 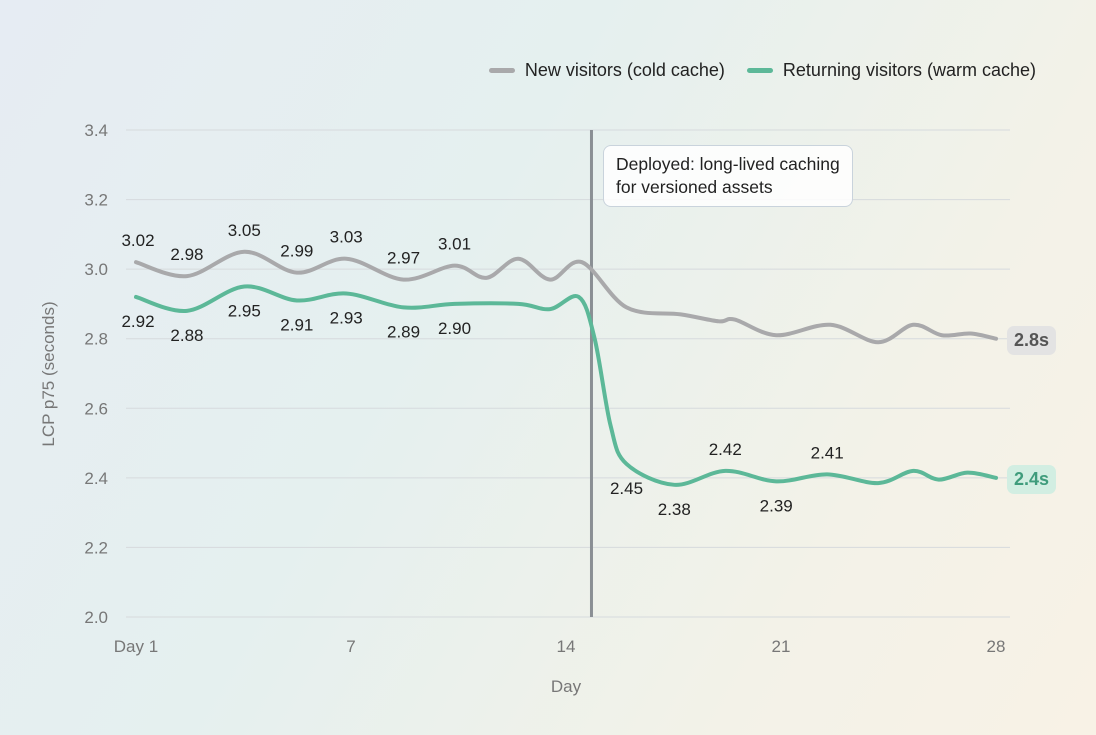 What do you see at coordinates (350, 646) in the screenshot?
I see `x-tick-label: 7` at bounding box center [350, 646].